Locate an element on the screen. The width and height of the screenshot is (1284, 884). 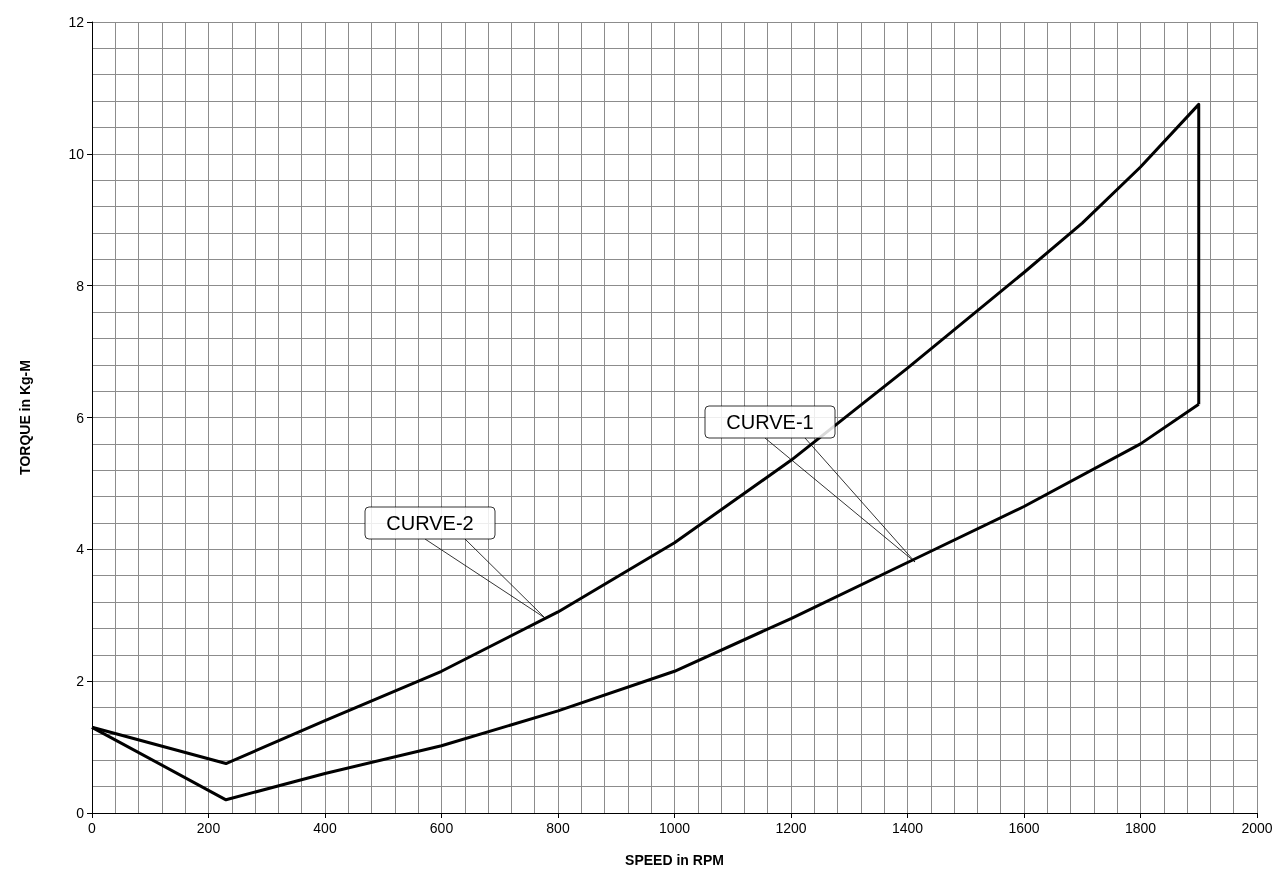
y-tick-label: 10 is located at coordinates (76, 153).